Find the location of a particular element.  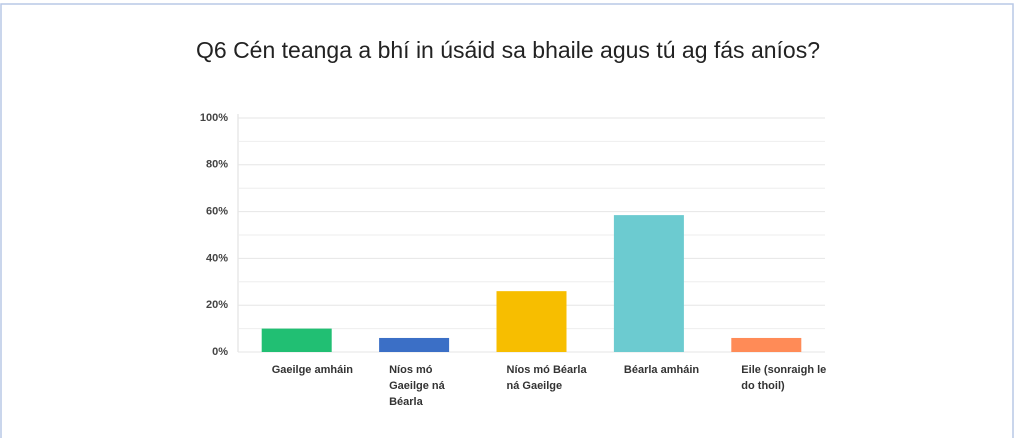

x-tick-label: Níos mó Béarla ná Gaeilge is located at coordinates (546, 378).